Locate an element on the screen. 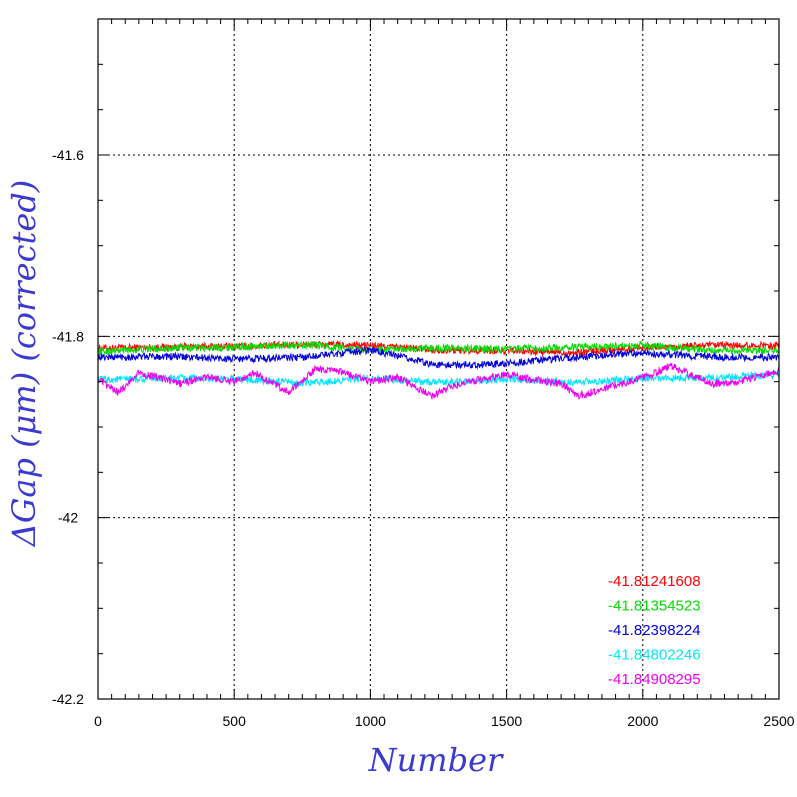 The height and width of the screenshot is (797, 797). x-tick-label: 1500 is located at coordinates (506, 721).